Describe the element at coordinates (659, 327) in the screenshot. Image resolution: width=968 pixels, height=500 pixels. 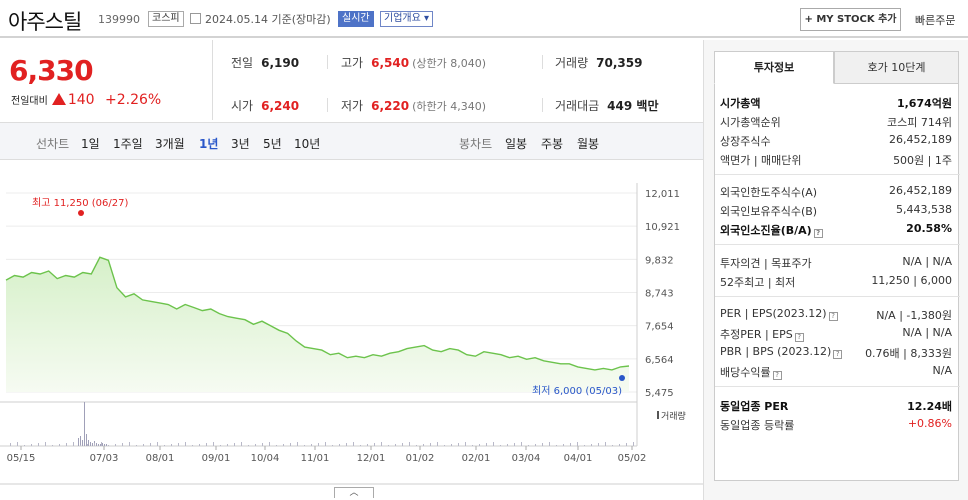
I see `y-tick-label: 7,654` at that location.